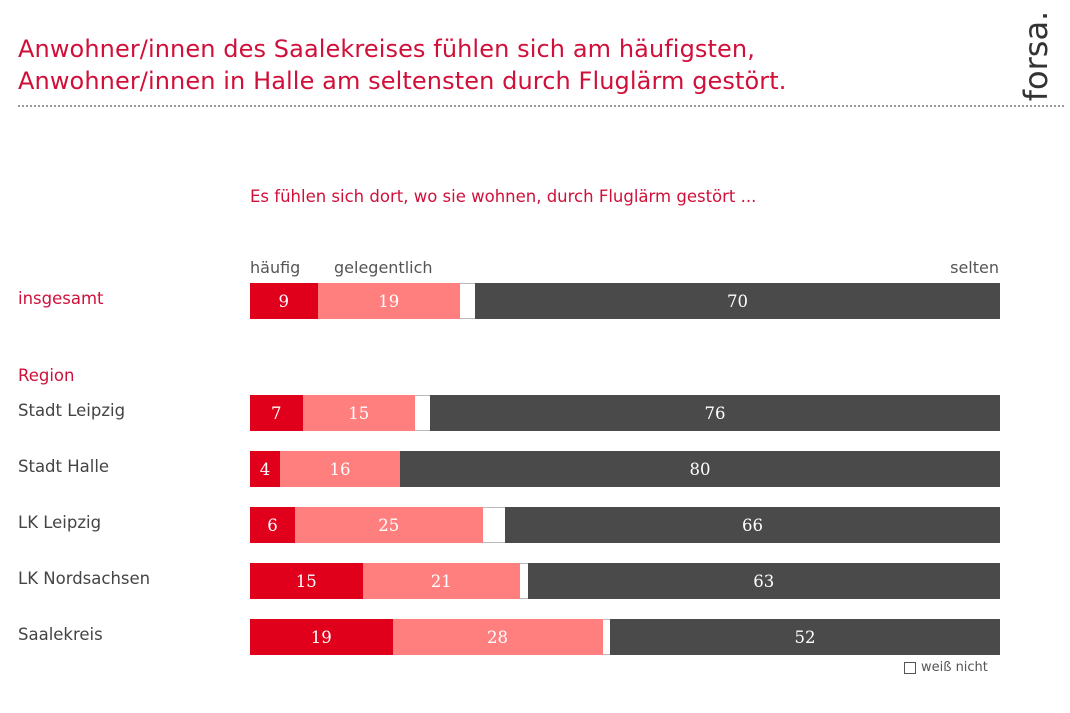 This screenshot has width=1070, height=713. I want to click on data-label: 63, so click(764, 581).